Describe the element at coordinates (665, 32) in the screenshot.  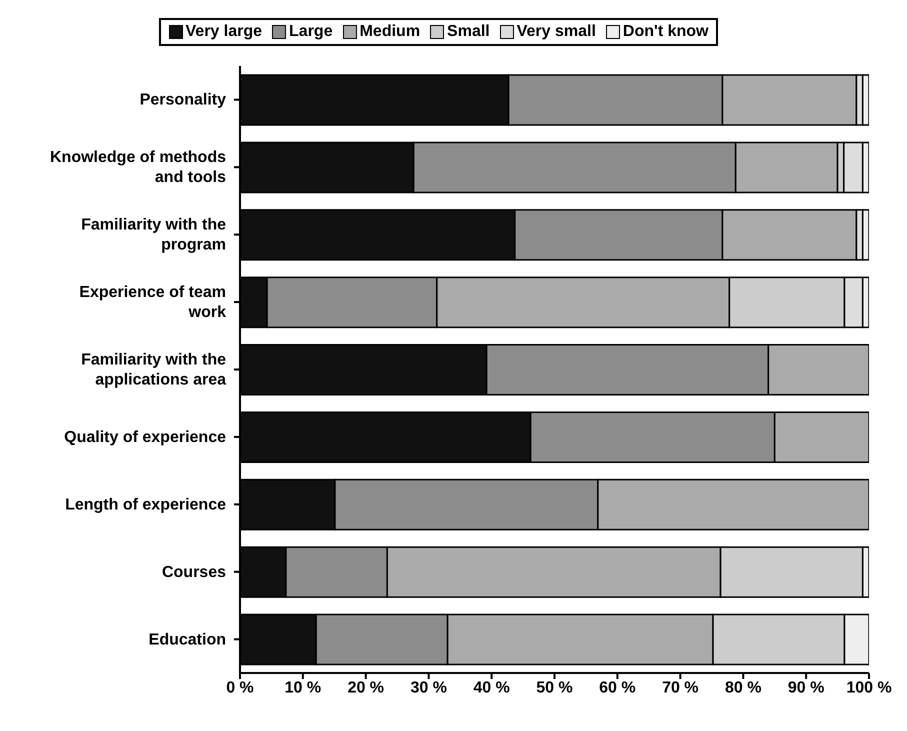
I see `legend-label: Don't know` at that location.